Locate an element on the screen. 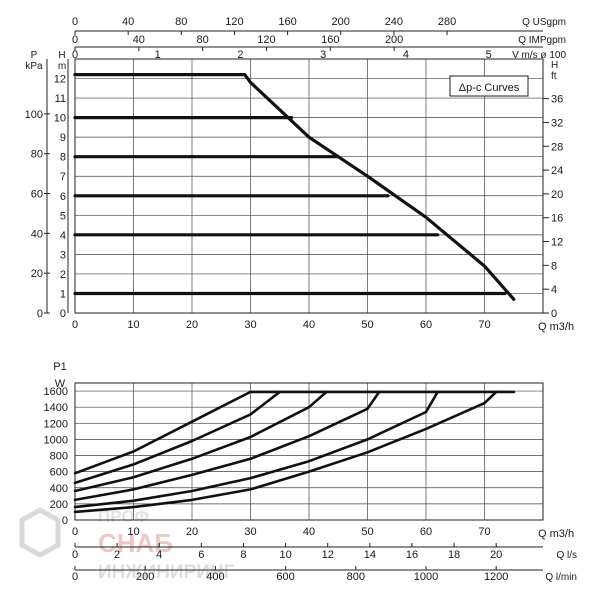 This screenshot has height=600, width=600. bottom-axis-tick-label: 18 is located at coordinates (454, 555).